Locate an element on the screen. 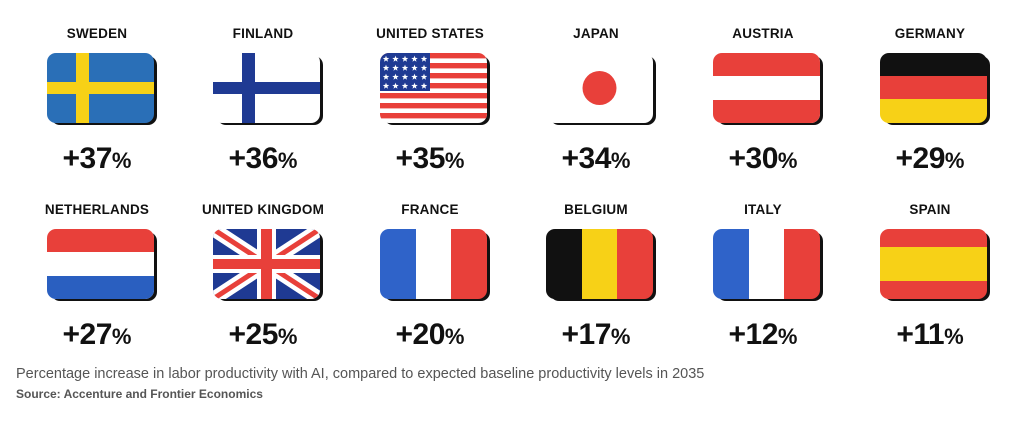 This screenshot has width=1016, height=421. value-label: +29% is located at coordinates (930, 159).